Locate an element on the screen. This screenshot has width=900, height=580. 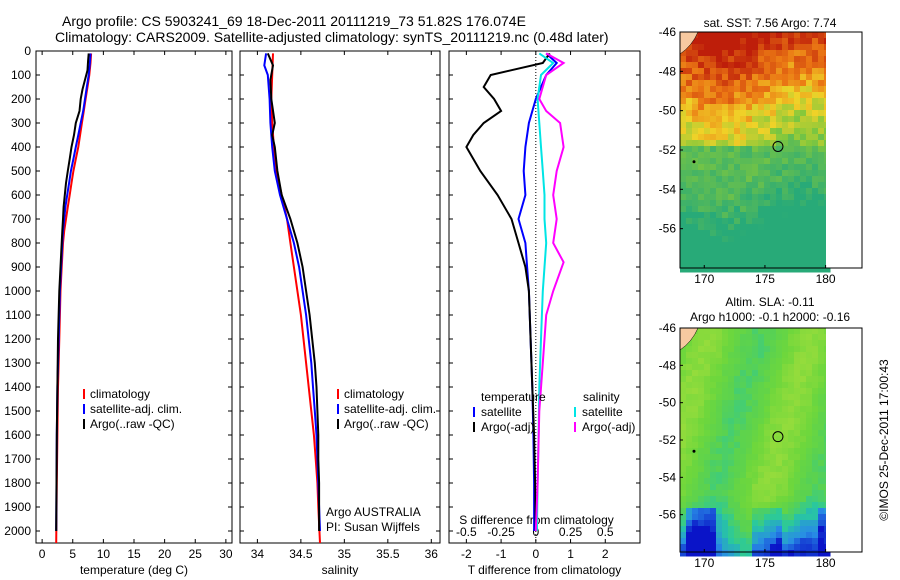
map-x-tick-label: 170 is located at coordinates (704, 279).